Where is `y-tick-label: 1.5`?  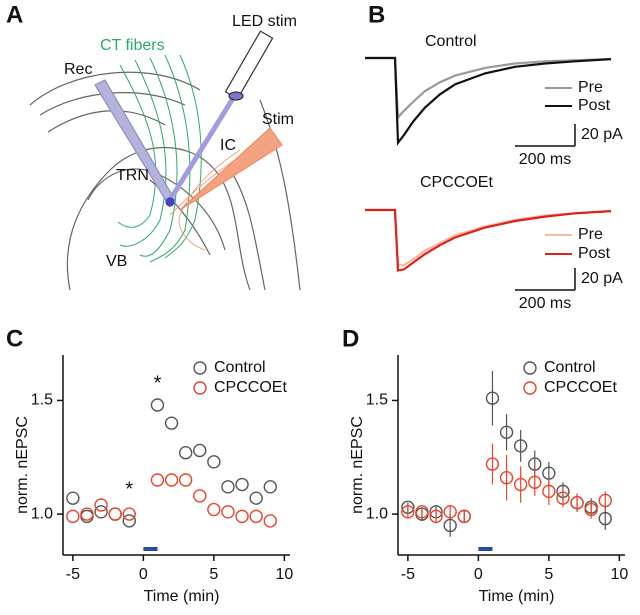
y-tick-label: 1.5 is located at coordinates (42, 400).